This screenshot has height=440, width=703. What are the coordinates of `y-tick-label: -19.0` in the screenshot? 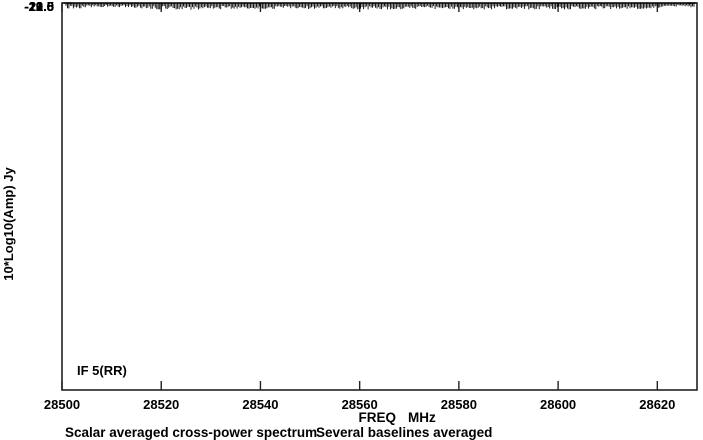 It's located at (39, 7).